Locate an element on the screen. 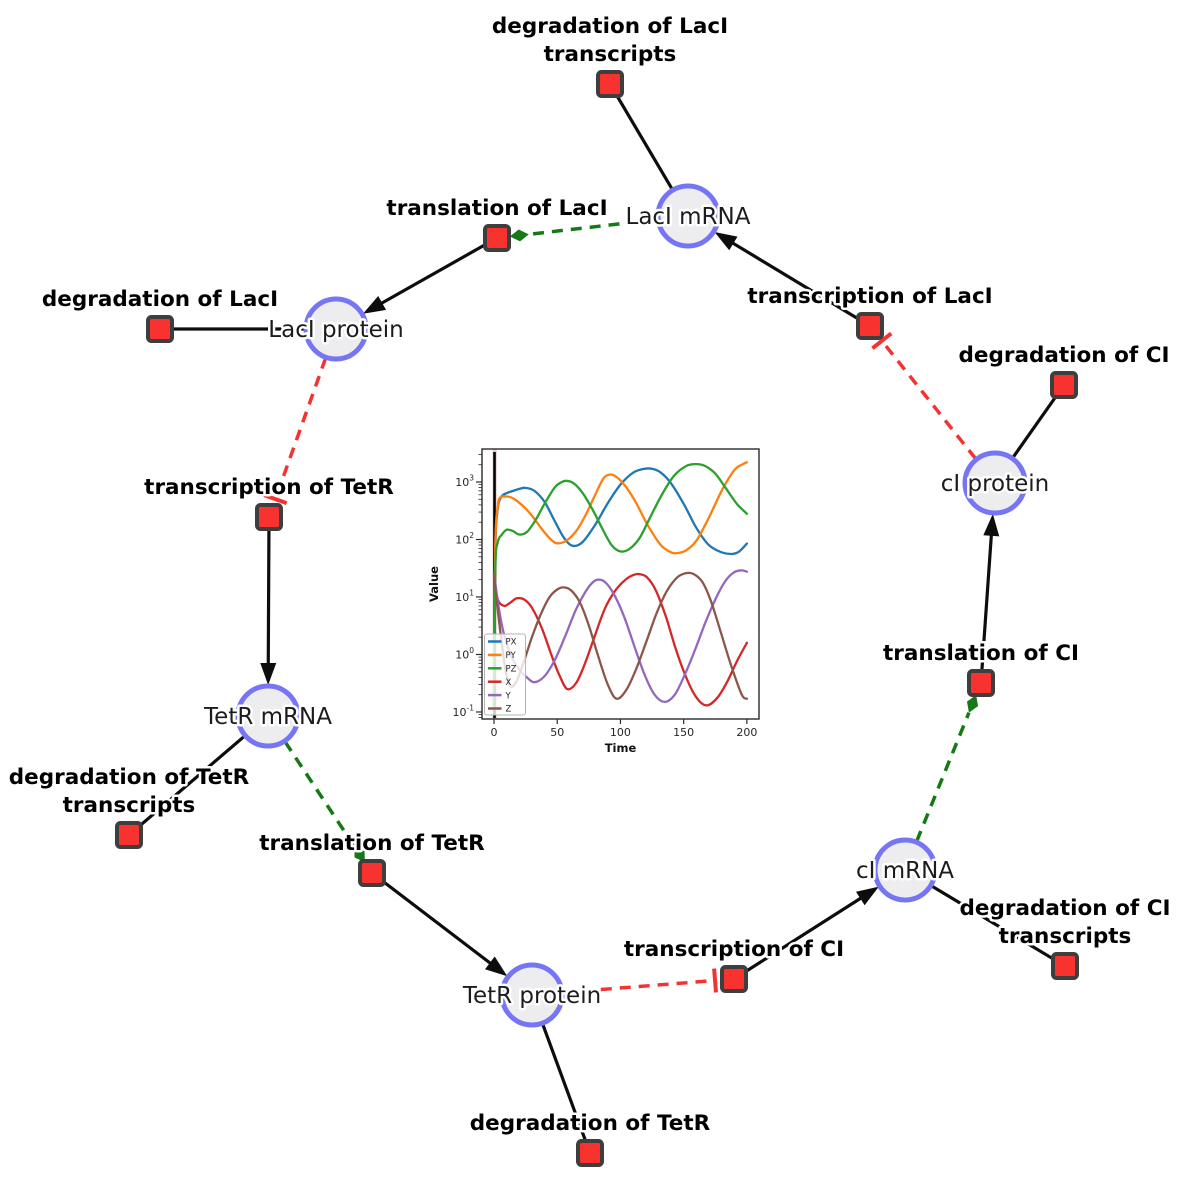 The image size is (1189, 1200). edge-production-translation-of-tetr-to-tetr-protein is located at coordinates (438, 923).